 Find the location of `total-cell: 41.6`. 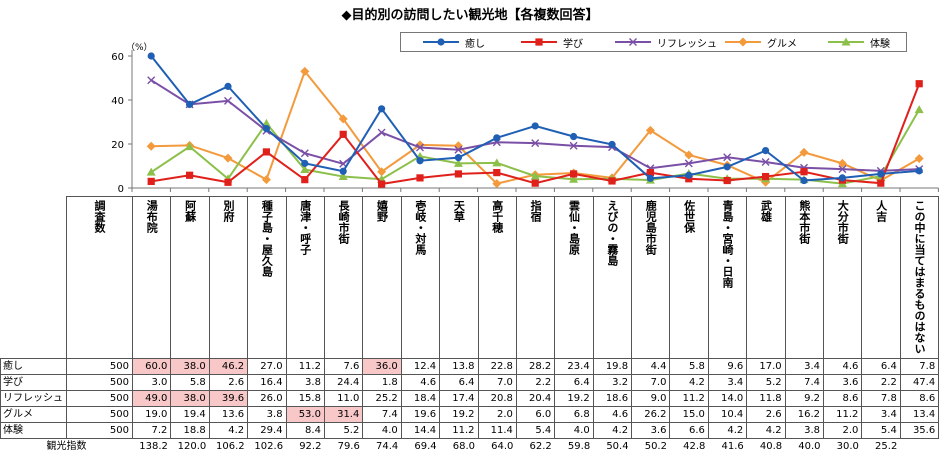

total-cell: 41.6 is located at coordinates (727, 446).